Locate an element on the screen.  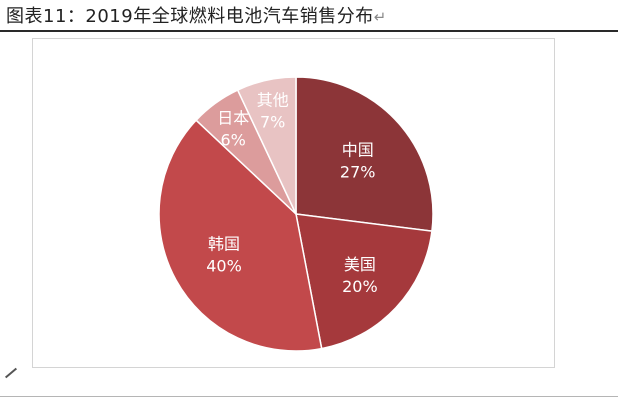
caption-rule is located at coordinates (309, 31).